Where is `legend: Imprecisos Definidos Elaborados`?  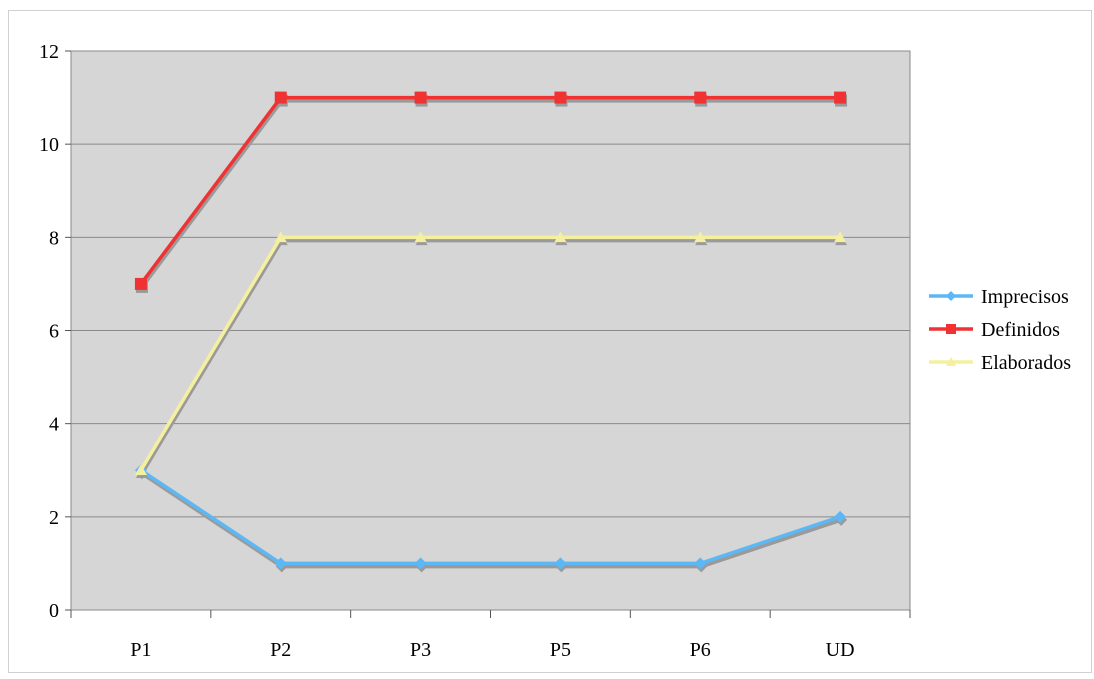
legend: Imprecisos Definidos Elaborados is located at coordinates (1000, 330).